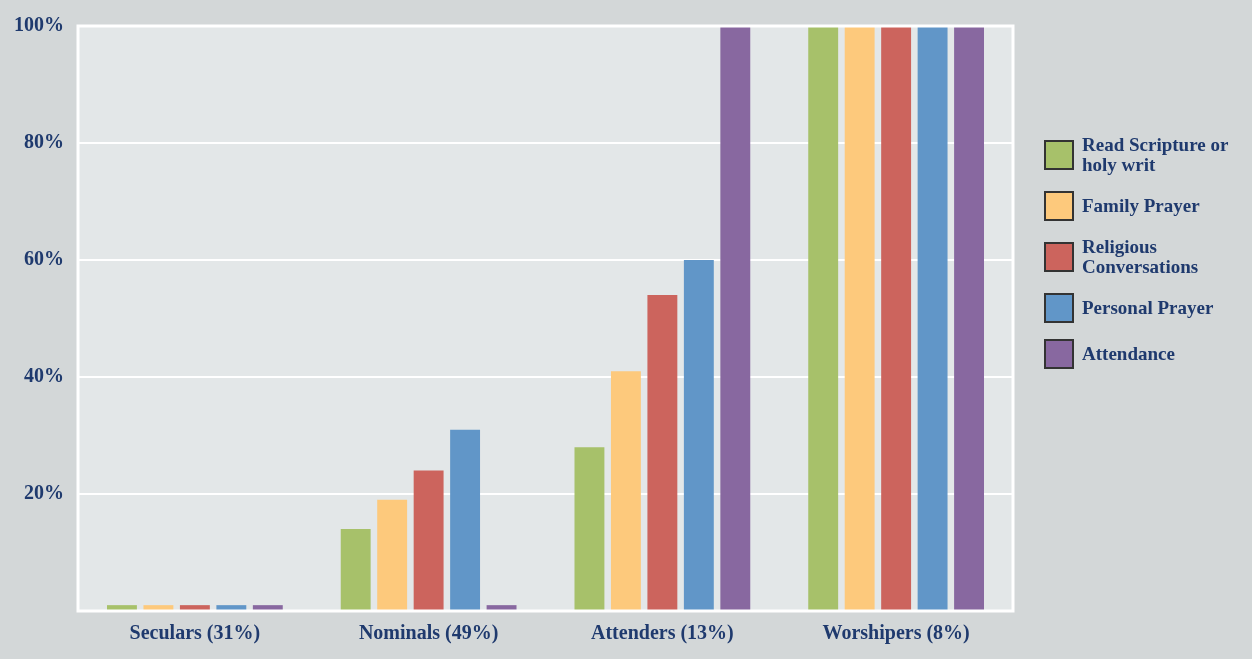  I want to click on legend-label: Read Scripture or holy writ, so click(1155, 154).